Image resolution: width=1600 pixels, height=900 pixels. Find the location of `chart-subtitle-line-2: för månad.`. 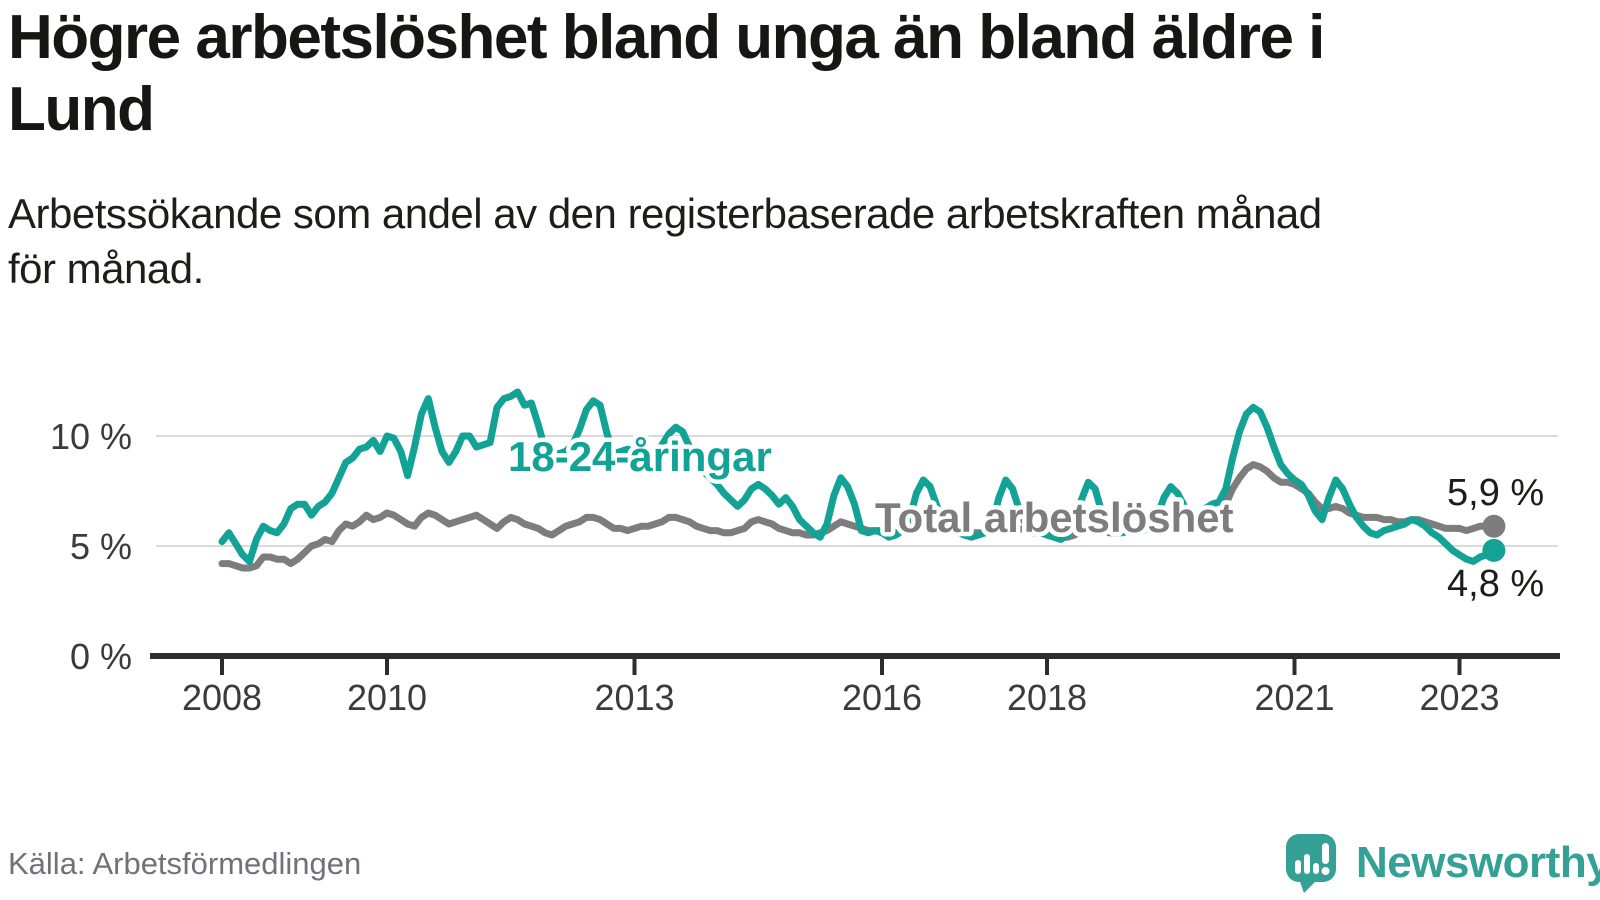

chart-subtitle-line-2: för månad. is located at coordinates (106, 269).